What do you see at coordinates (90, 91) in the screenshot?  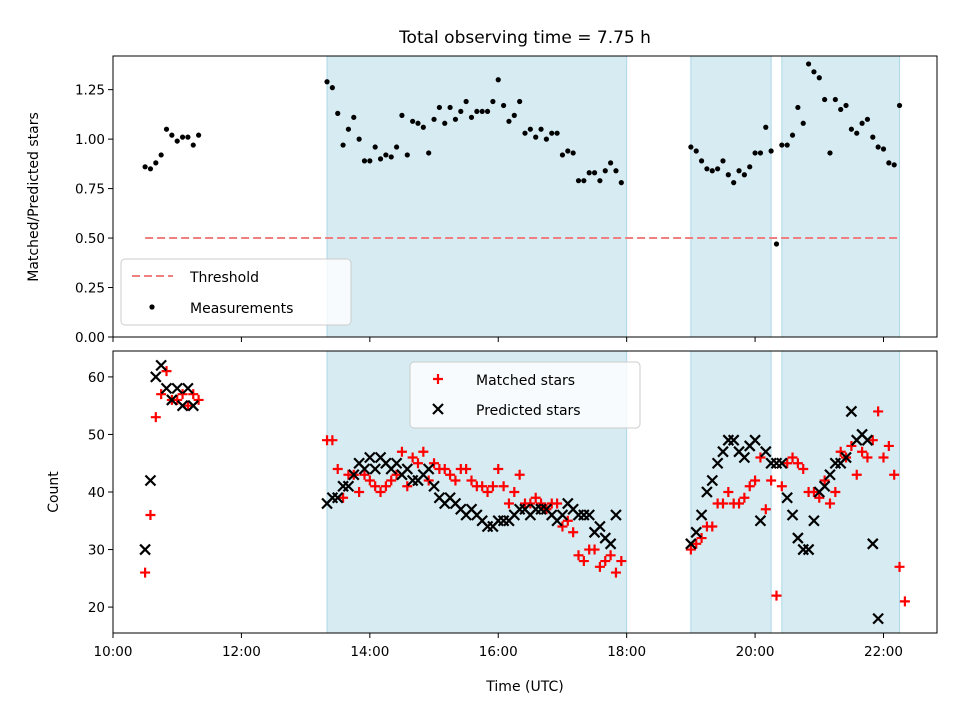 I see `y-tick-label: 1.25` at bounding box center [90, 91].